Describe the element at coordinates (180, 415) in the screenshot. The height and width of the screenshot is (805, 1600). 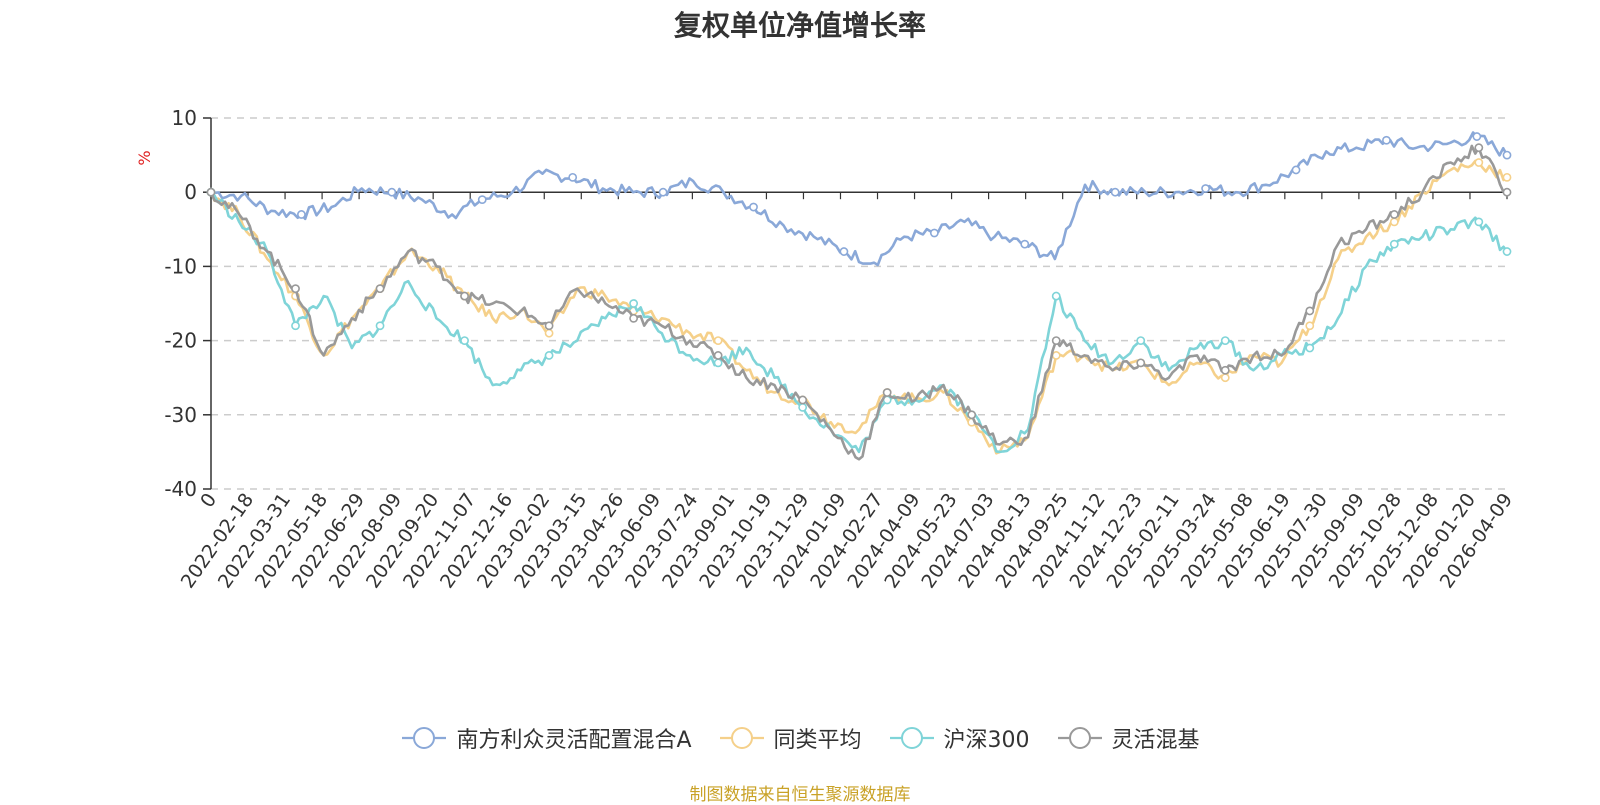
I see `y-tick-label: -30` at that location.